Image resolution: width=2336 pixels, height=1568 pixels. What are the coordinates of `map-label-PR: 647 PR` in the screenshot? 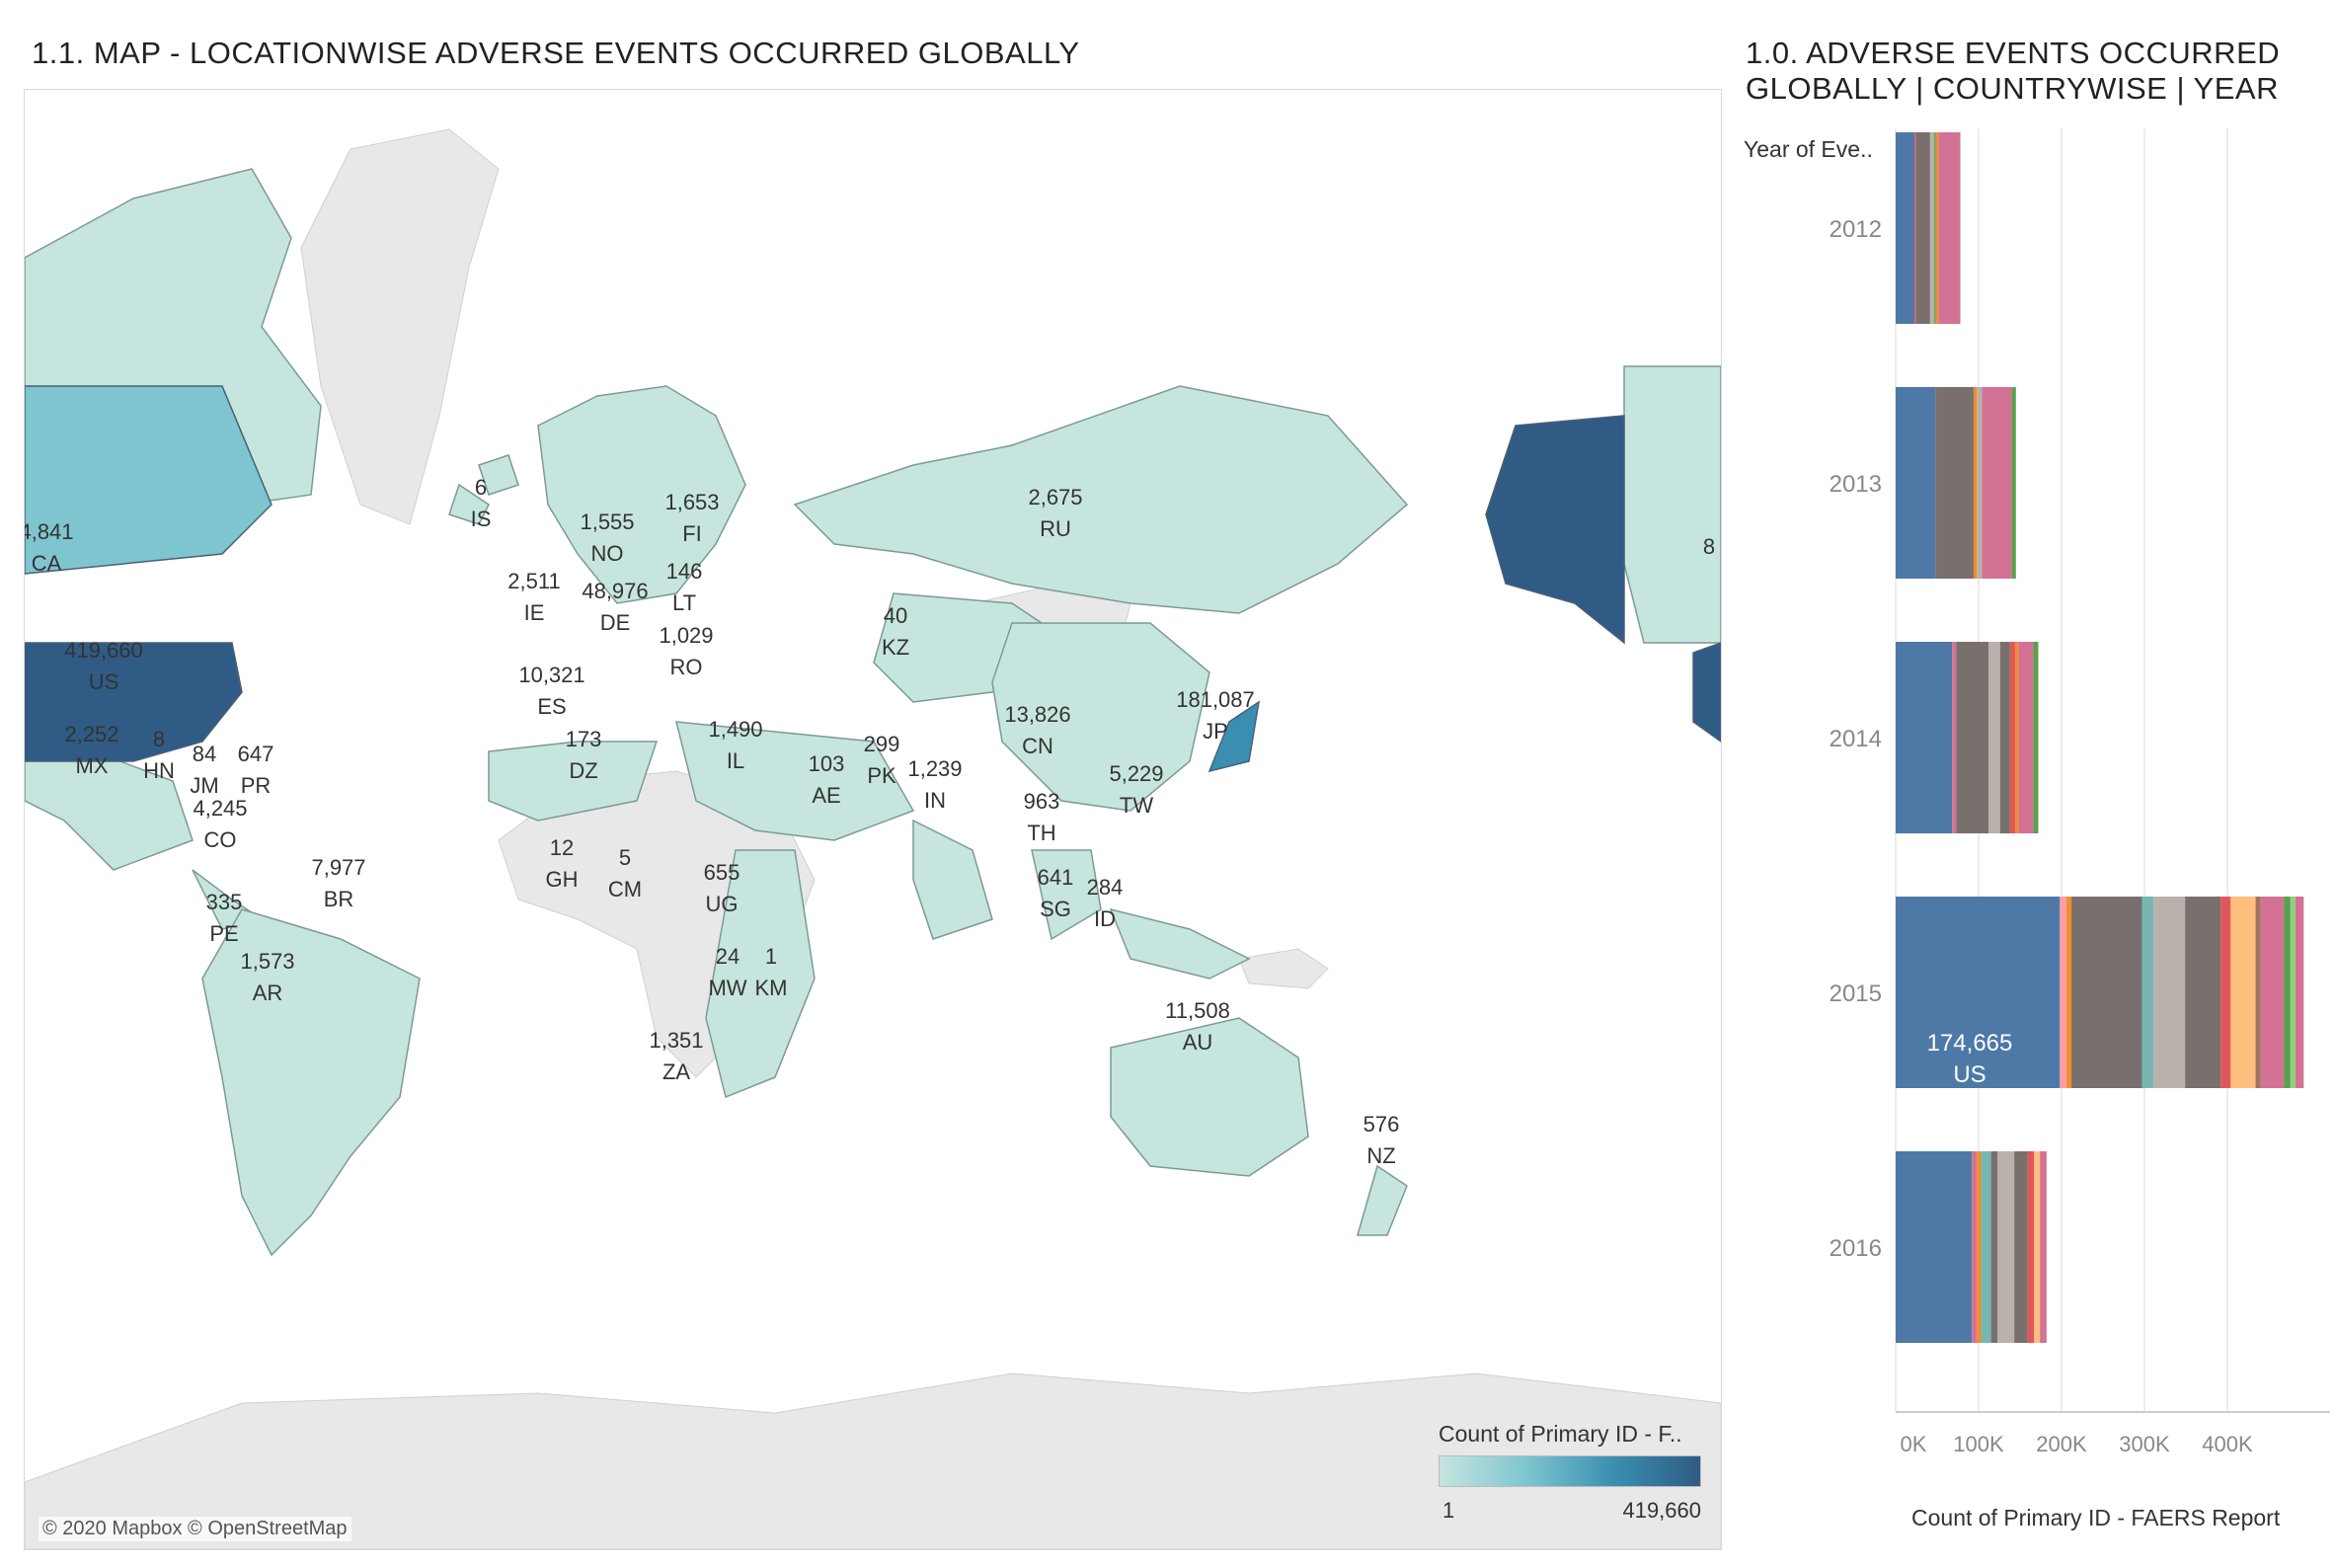 It's located at (256, 770).